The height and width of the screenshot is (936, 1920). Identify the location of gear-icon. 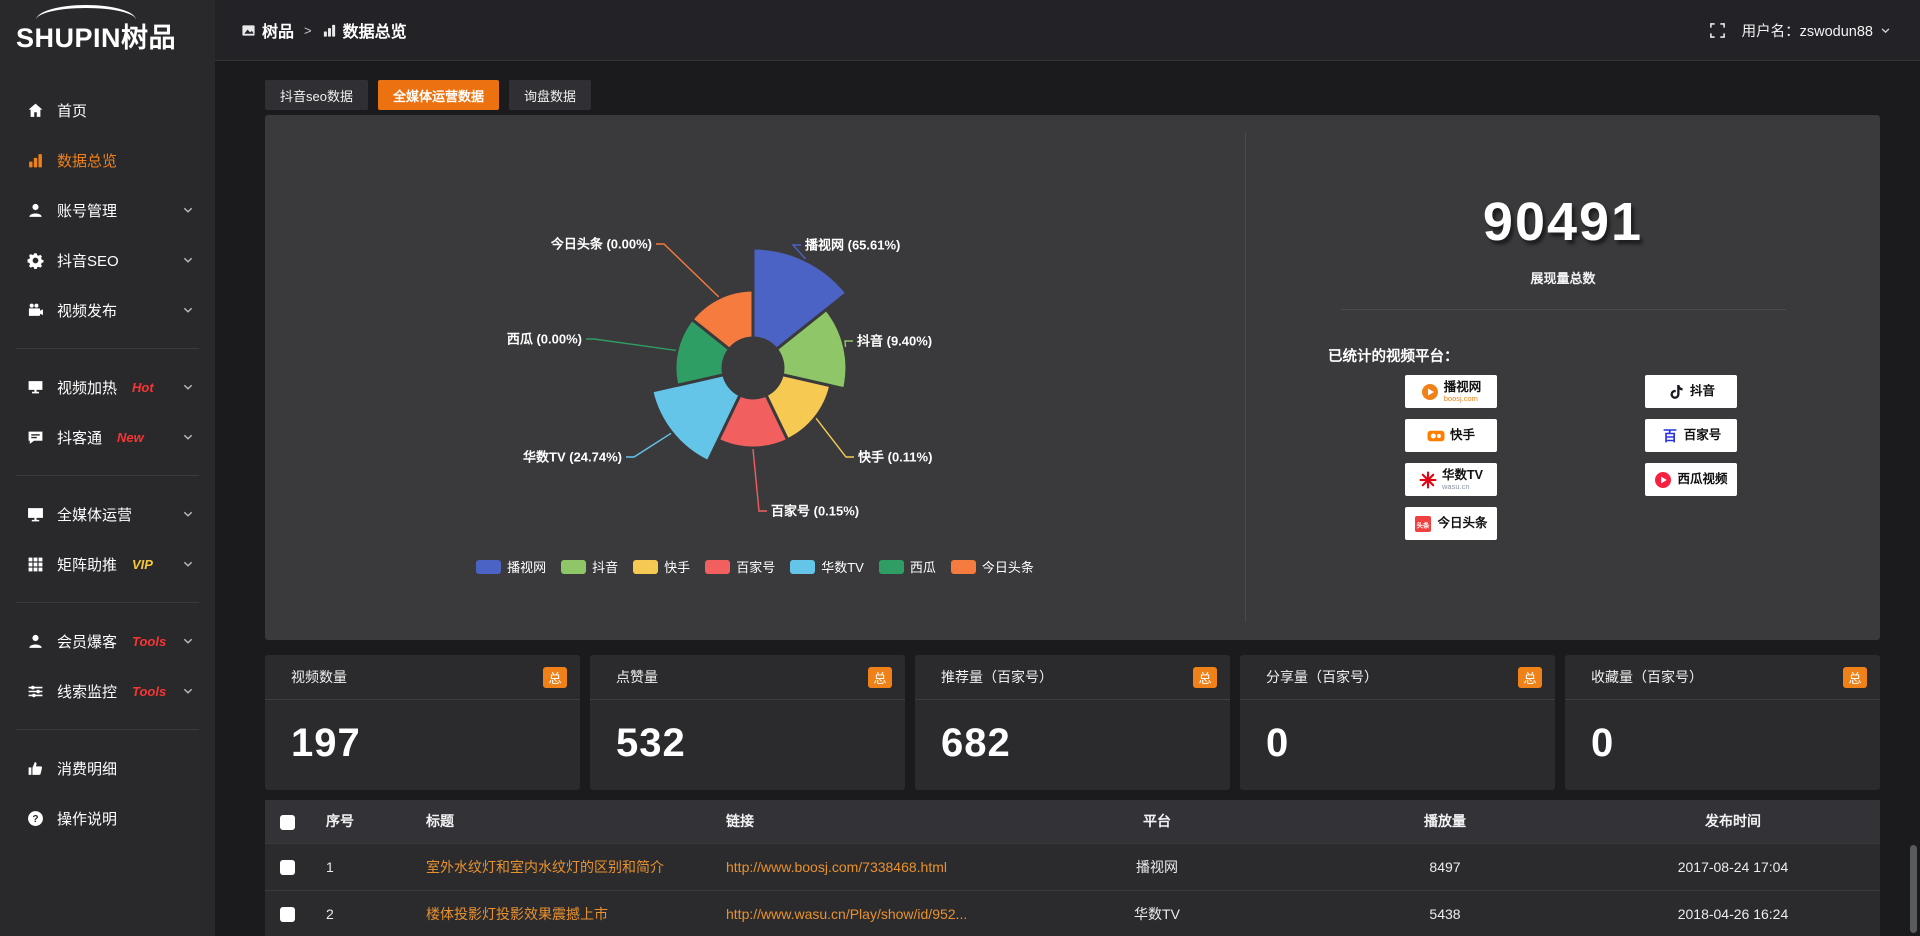
(35, 260).